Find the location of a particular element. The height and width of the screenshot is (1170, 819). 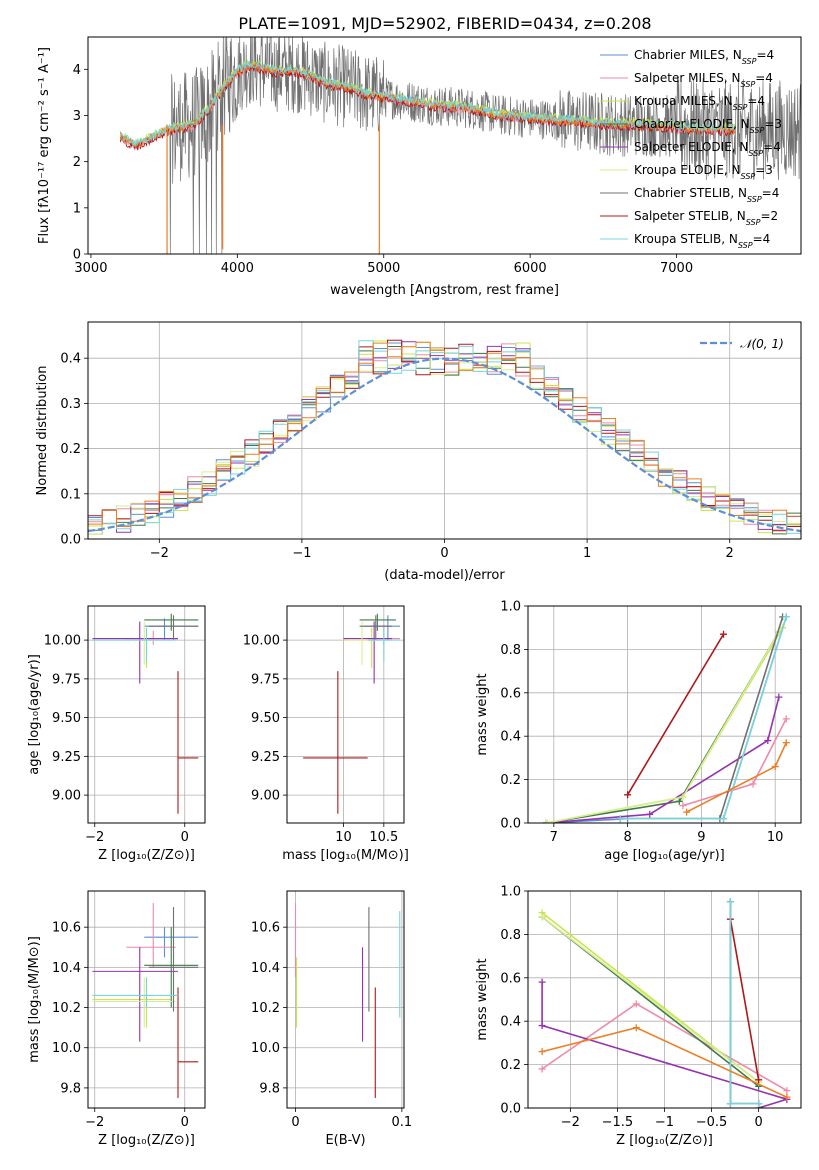

y-axis-label: Flux [fλ10⁻¹⁷ erg cm⁻² s⁻¹ A⁻¹] is located at coordinates (44, 145).